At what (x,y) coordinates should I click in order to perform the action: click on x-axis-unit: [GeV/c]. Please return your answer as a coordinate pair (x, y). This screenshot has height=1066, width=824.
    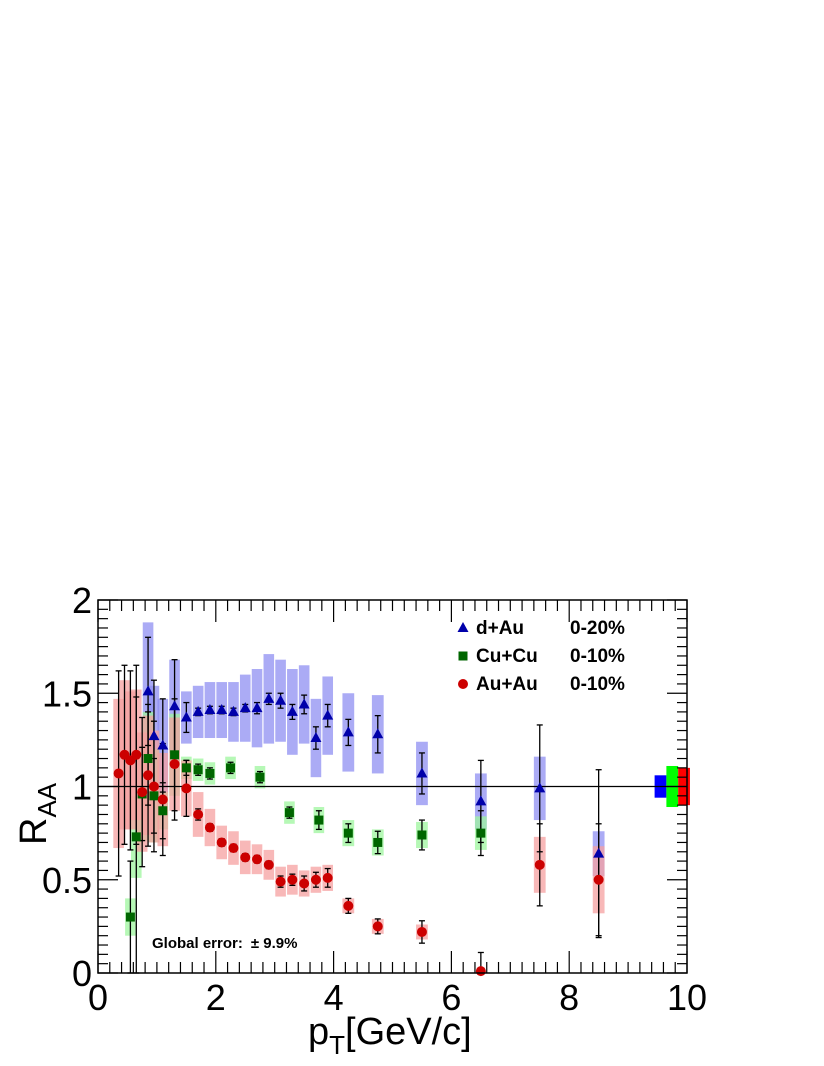
    Looking at the image, I should click on (408, 1032).